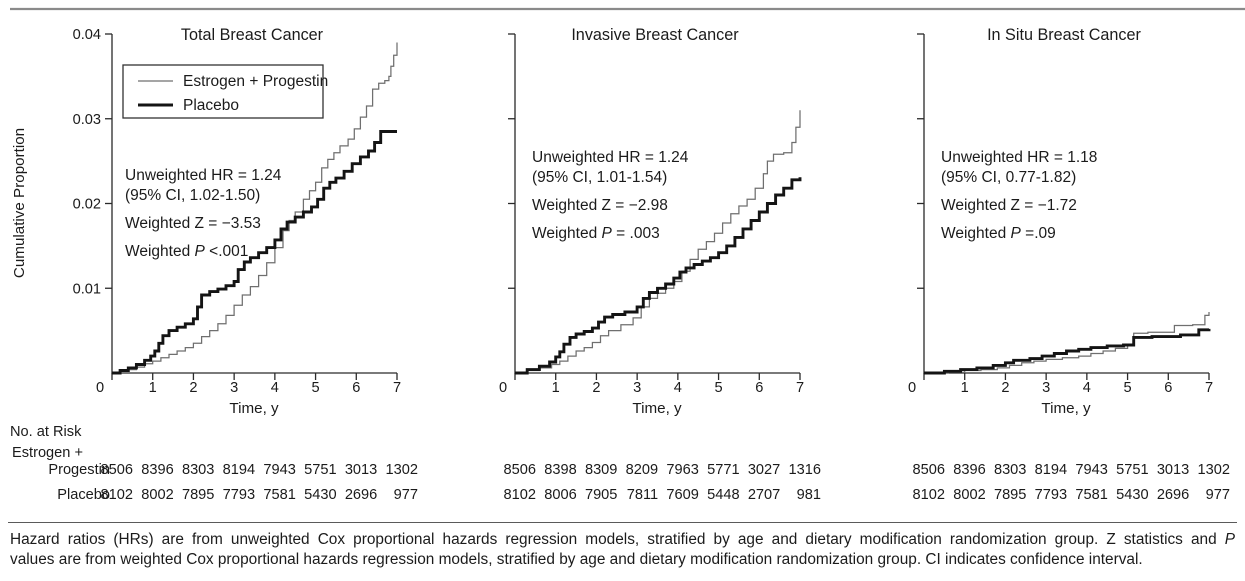 The width and height of the screenshot is (1245, 581). I want to click on annotation-line: (95% CI, 1.01-1.54), so click(599, 177).